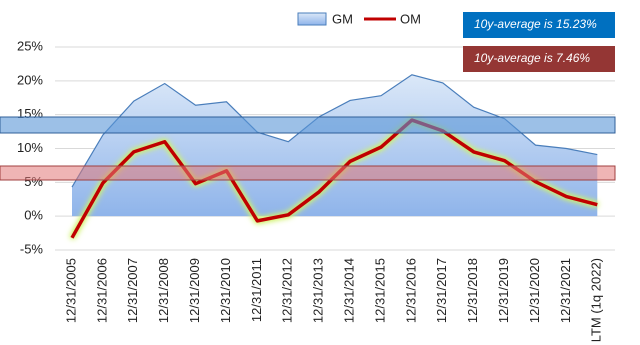 The width and height of the screenshot is (640, 345). What do you see at coordinates (33, 215) in the screenshot?
I see `y-tick-label: 0%` at bounding box center [33, 215].